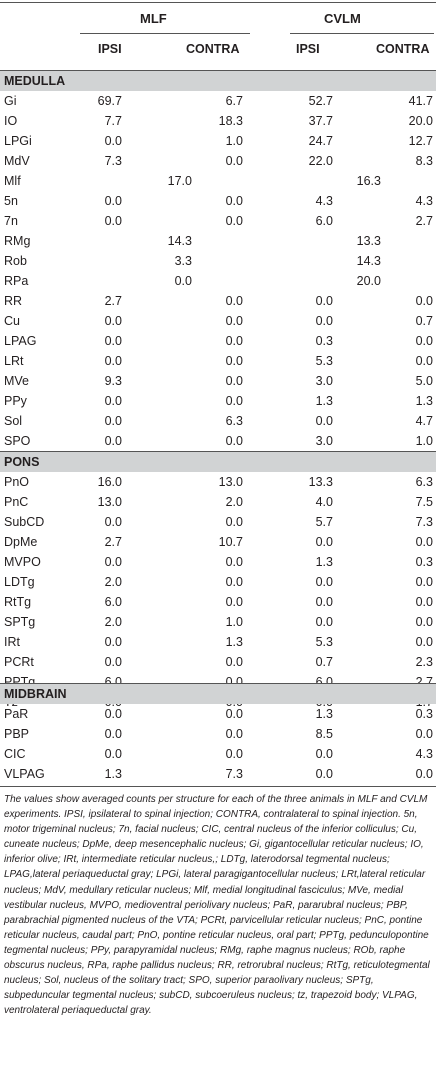 The image size is (436, 1080). I want to click on table-row: SubCD 0.0 0.0 5.7 7.3, so click(218, 523).